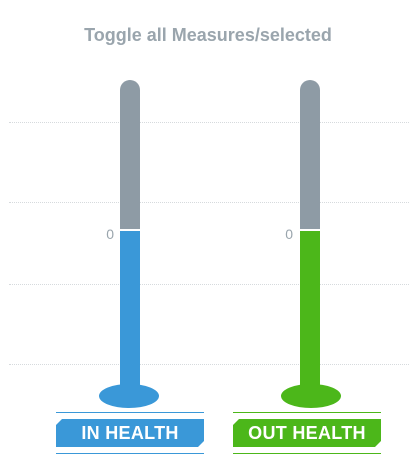 This screenshot has height=476, width=416. Describe the element at coordinates (129, 396) in the screenshot. I see `in-health-thermometer-bulb` at that location.